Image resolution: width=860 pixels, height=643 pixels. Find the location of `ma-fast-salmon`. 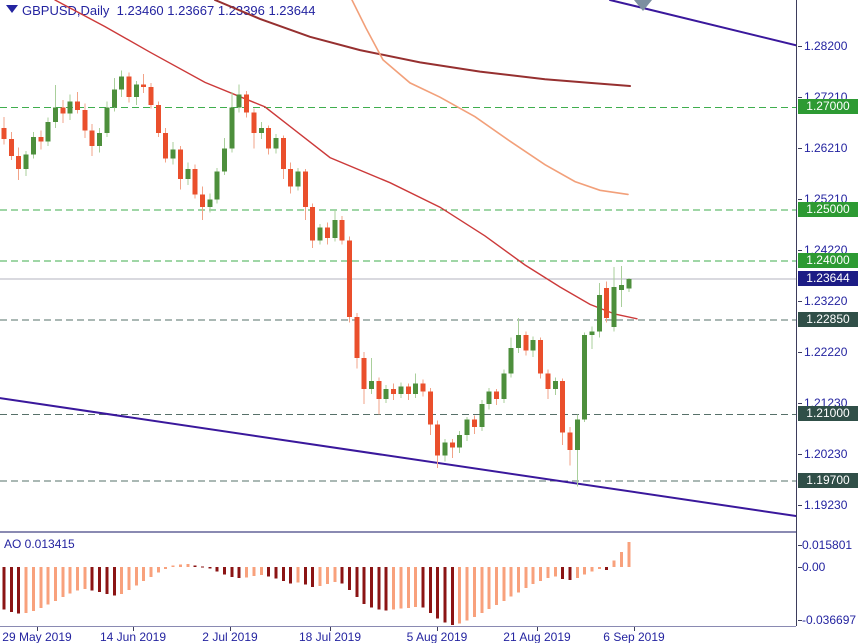

ma-fast-salmon is located at coordinates (490, 98).